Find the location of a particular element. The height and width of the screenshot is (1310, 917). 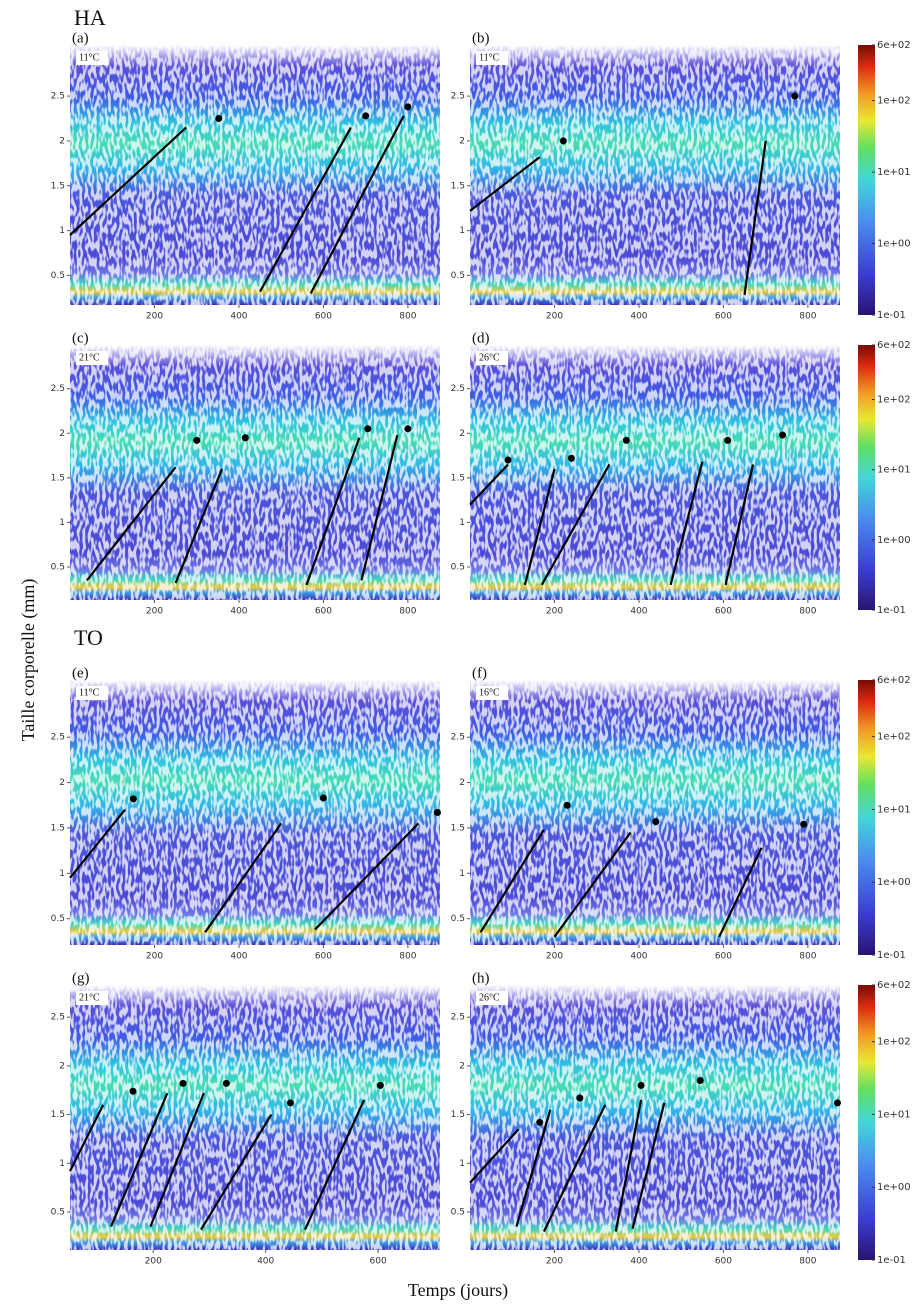

group-title: HA is located at coordinates (90, 17).